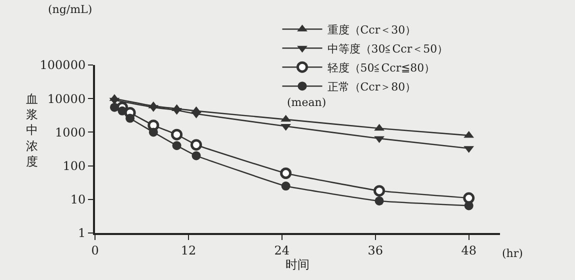 The height and width of the screenshot is (280, 575). What do you see at coordinates (371, 87) in the screenshot?
I see `legend-label: 正常（Ccr＞80）` at bounding box center [371, 87].